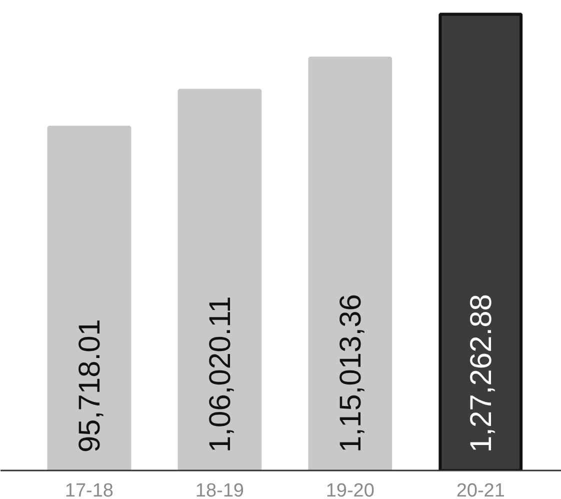 This screenshot has height=499, width=561. I want to click on x-tick-label: 18-19, so click(219, 489).